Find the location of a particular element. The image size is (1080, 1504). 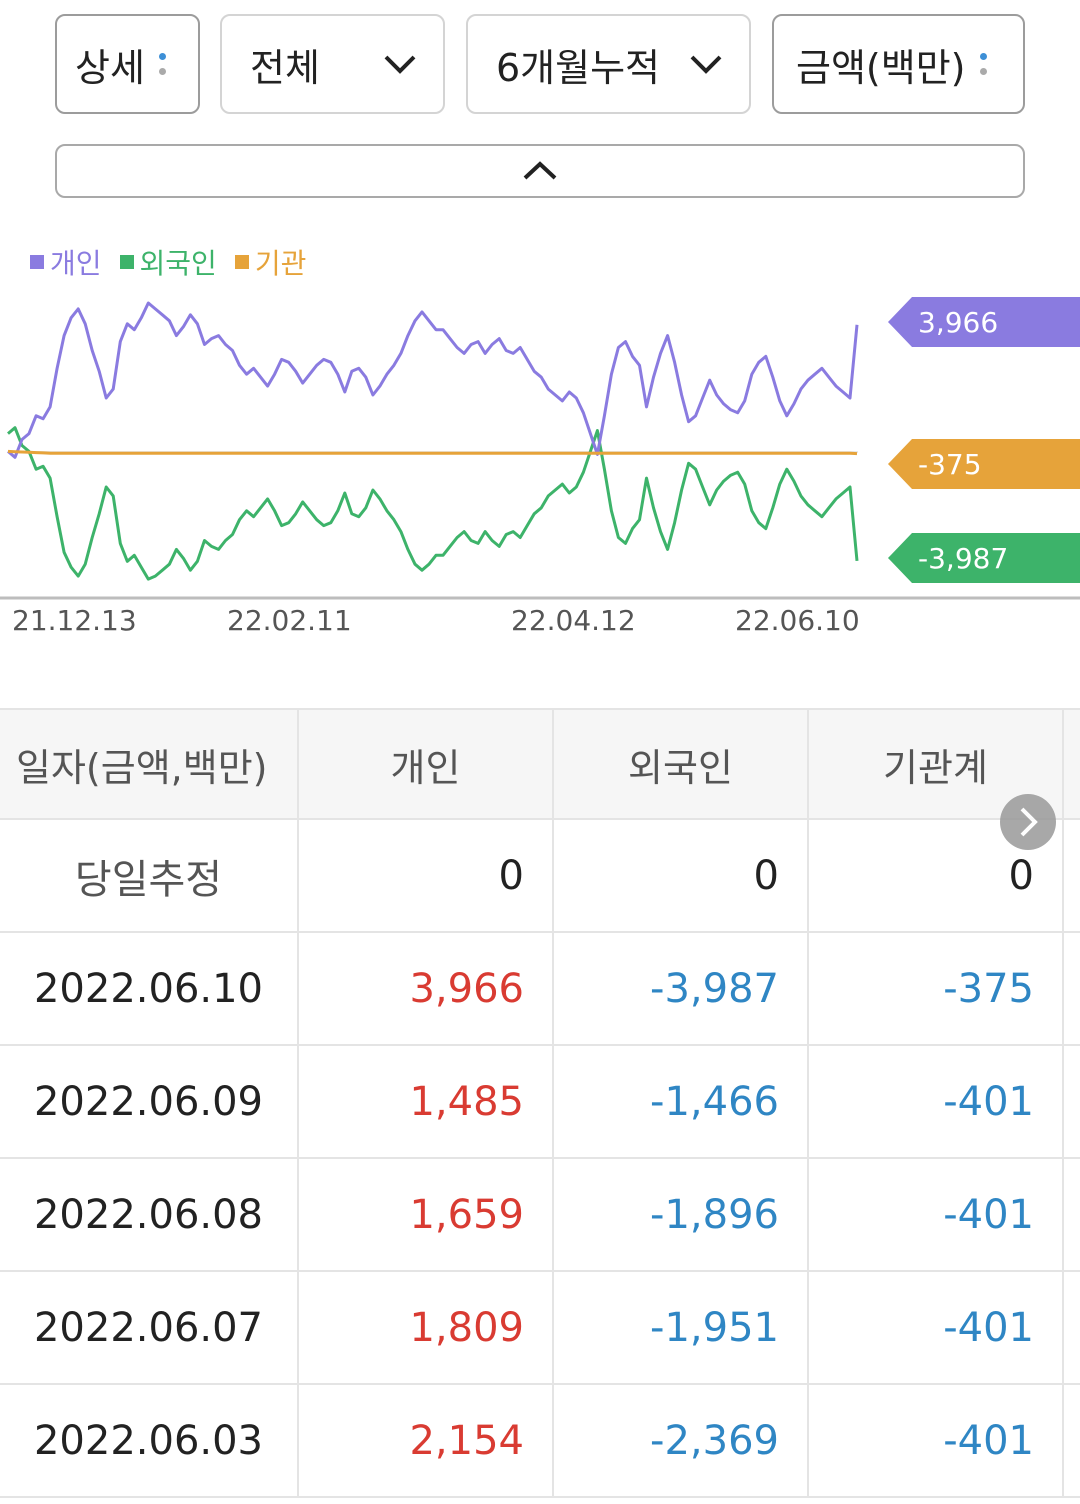

individual-last-value-tag: 3,966 is located at coordinates (984, 322).